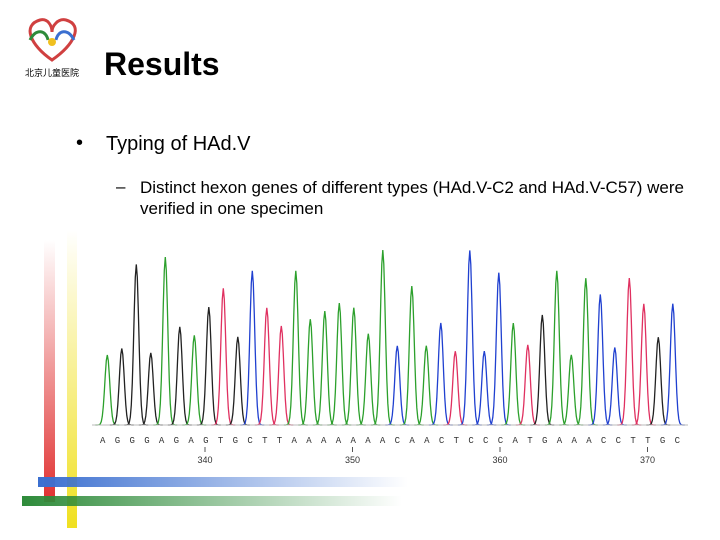  Describe the element at coordinates (52, 73) in the screenshot. I see `logo-text: 北京儿童医院` at that location.